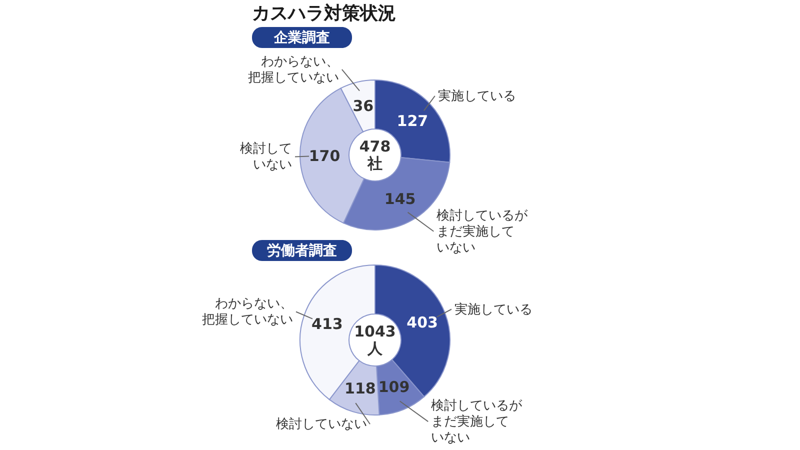 The width and height of the screenshot is (800, 450). What do you see at coordinates (394, 387) in the screenshot?
I see `data-label: 109` at bounding box center [394, 387].